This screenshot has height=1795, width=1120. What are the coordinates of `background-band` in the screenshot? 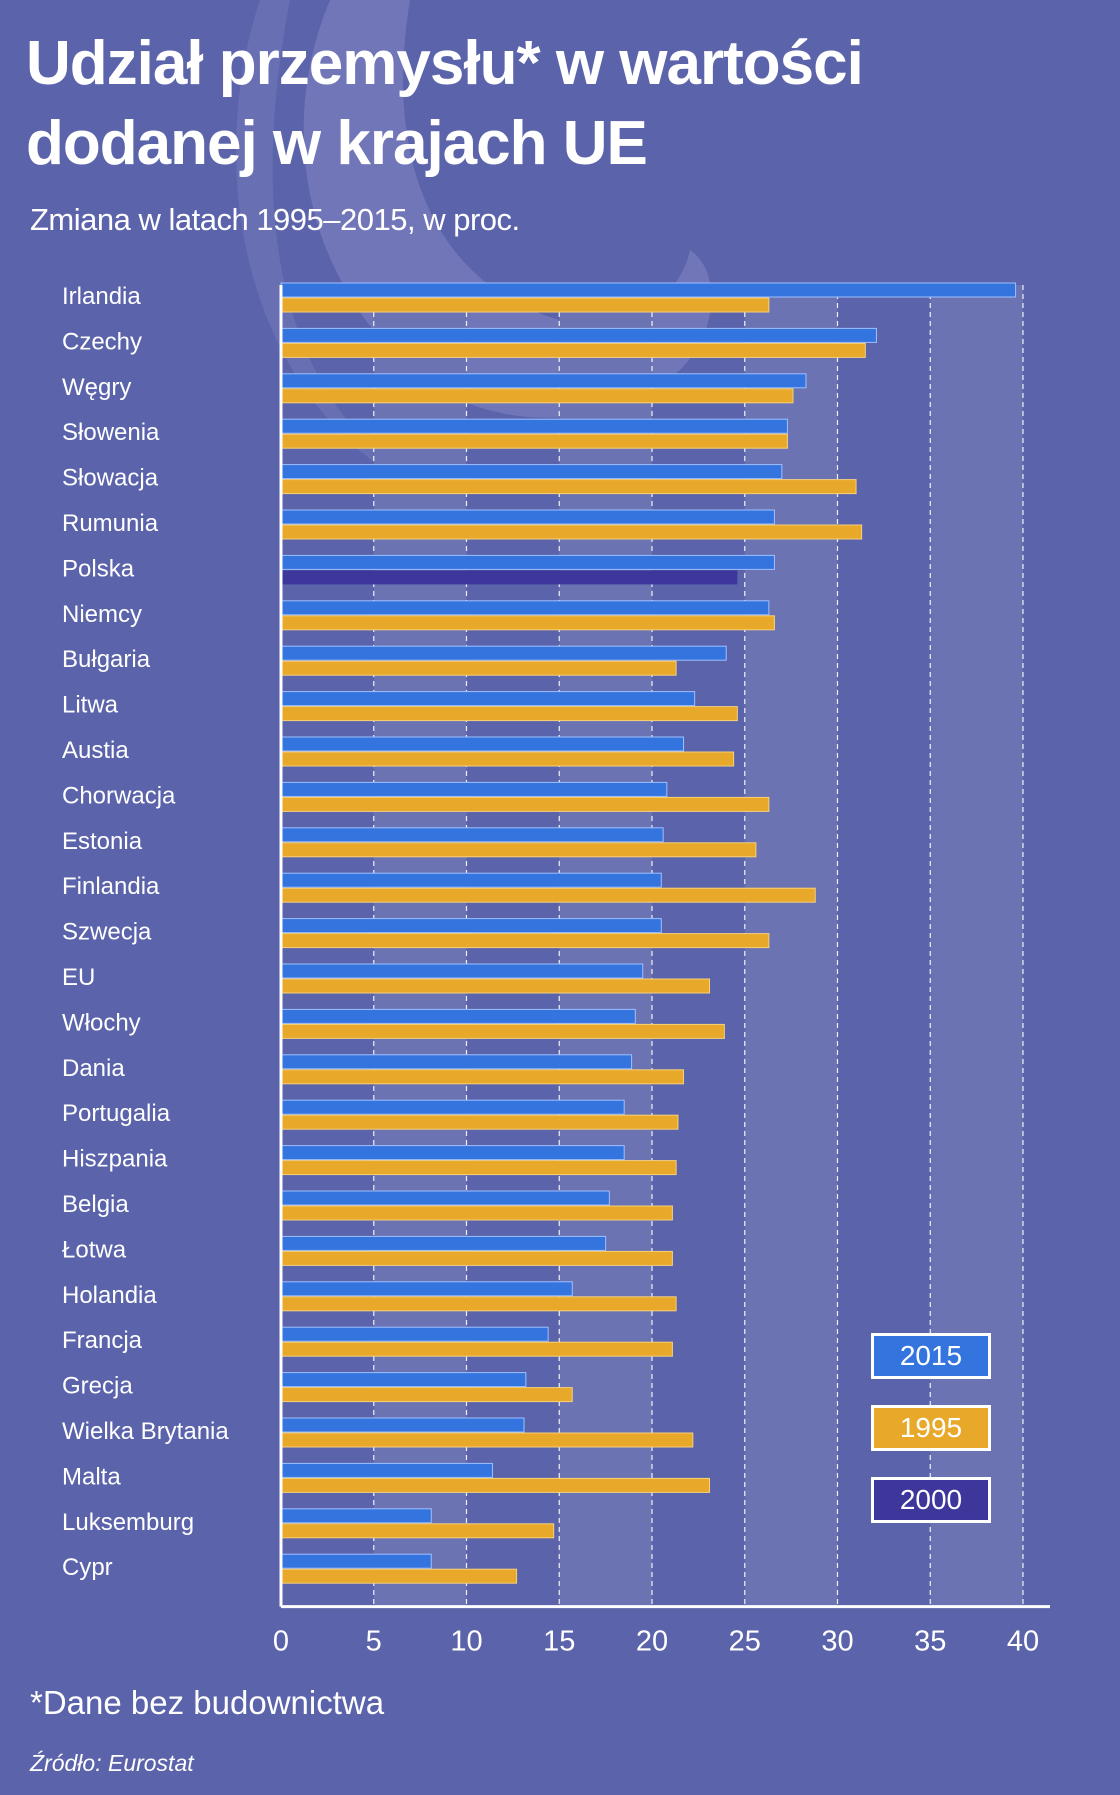 It's located at (976, 946).